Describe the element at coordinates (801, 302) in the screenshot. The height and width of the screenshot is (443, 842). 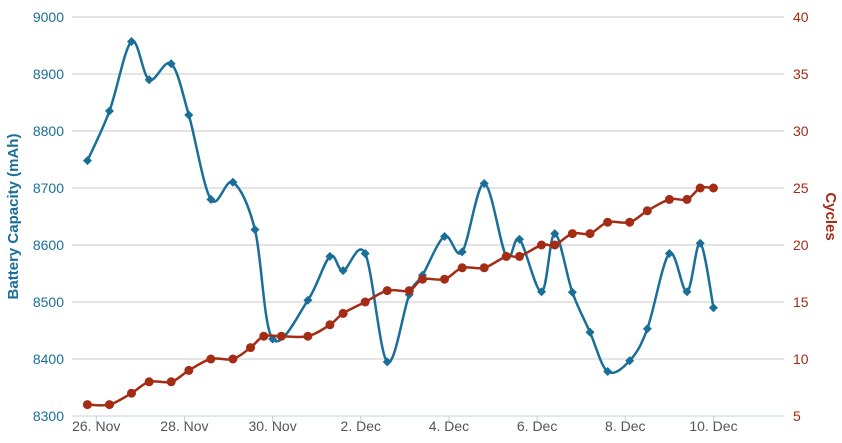
I see `y-right-tick-label: 15` at that location.